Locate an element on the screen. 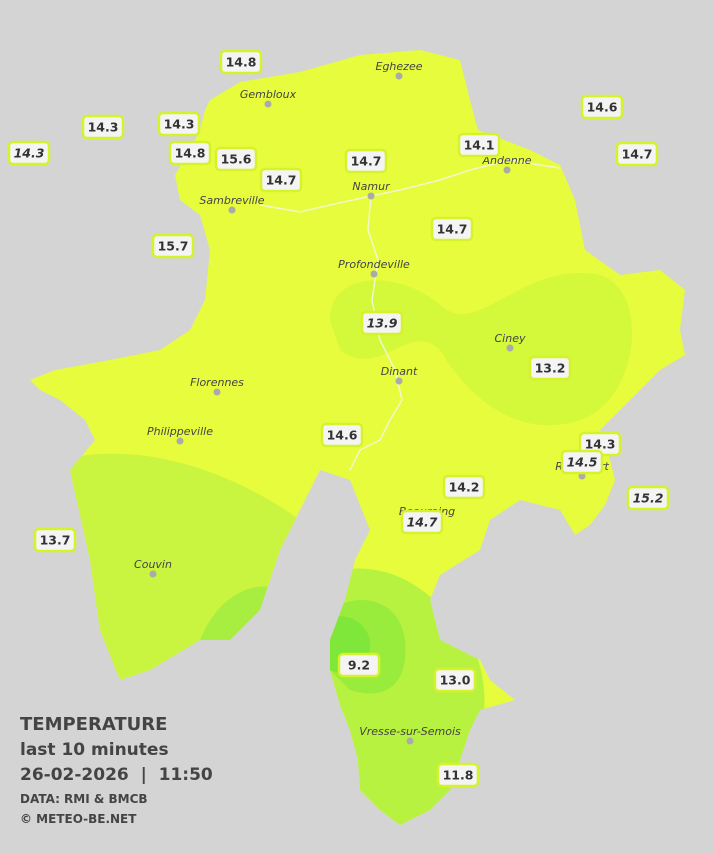  station-value: 9.2 is located at coordinates (359, 665).